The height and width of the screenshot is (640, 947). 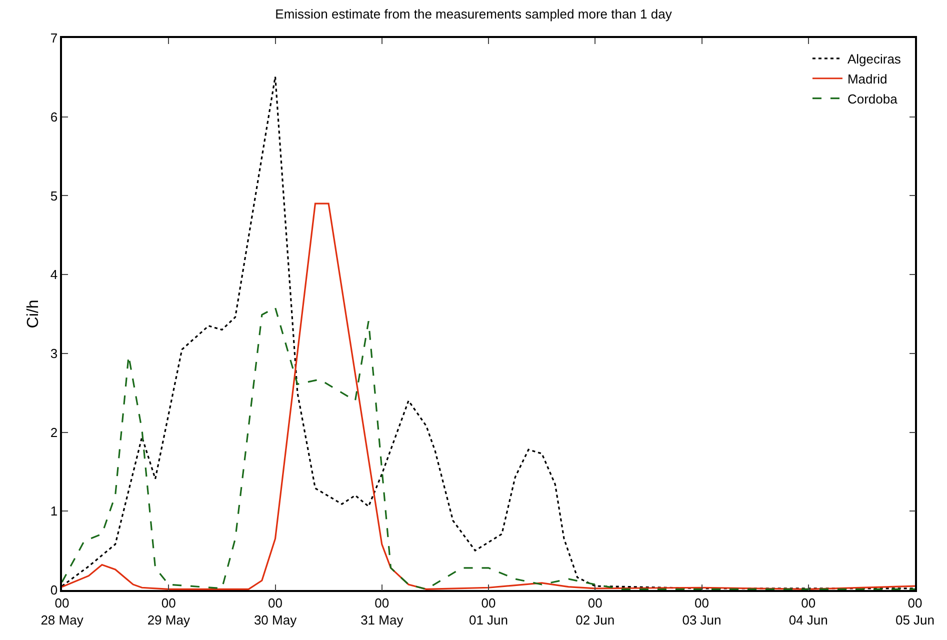 I want to click on x-tick-label: 00 02 Jun, so click(x=595, y=611).